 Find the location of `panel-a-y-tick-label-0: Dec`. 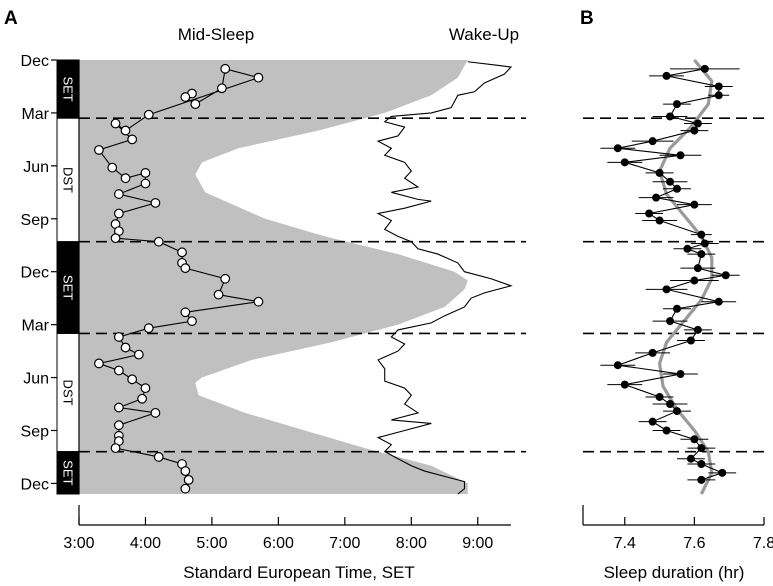

panel-a-y-tick-label-0: Dec is located at coordinates (35, 61).